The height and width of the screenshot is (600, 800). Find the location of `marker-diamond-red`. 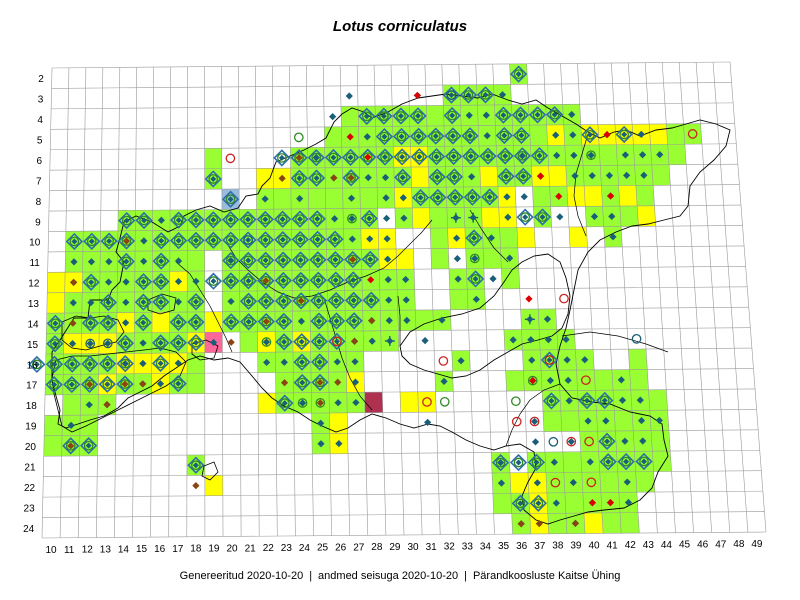

marker-diamond-red is located at coordinates (540, 176).